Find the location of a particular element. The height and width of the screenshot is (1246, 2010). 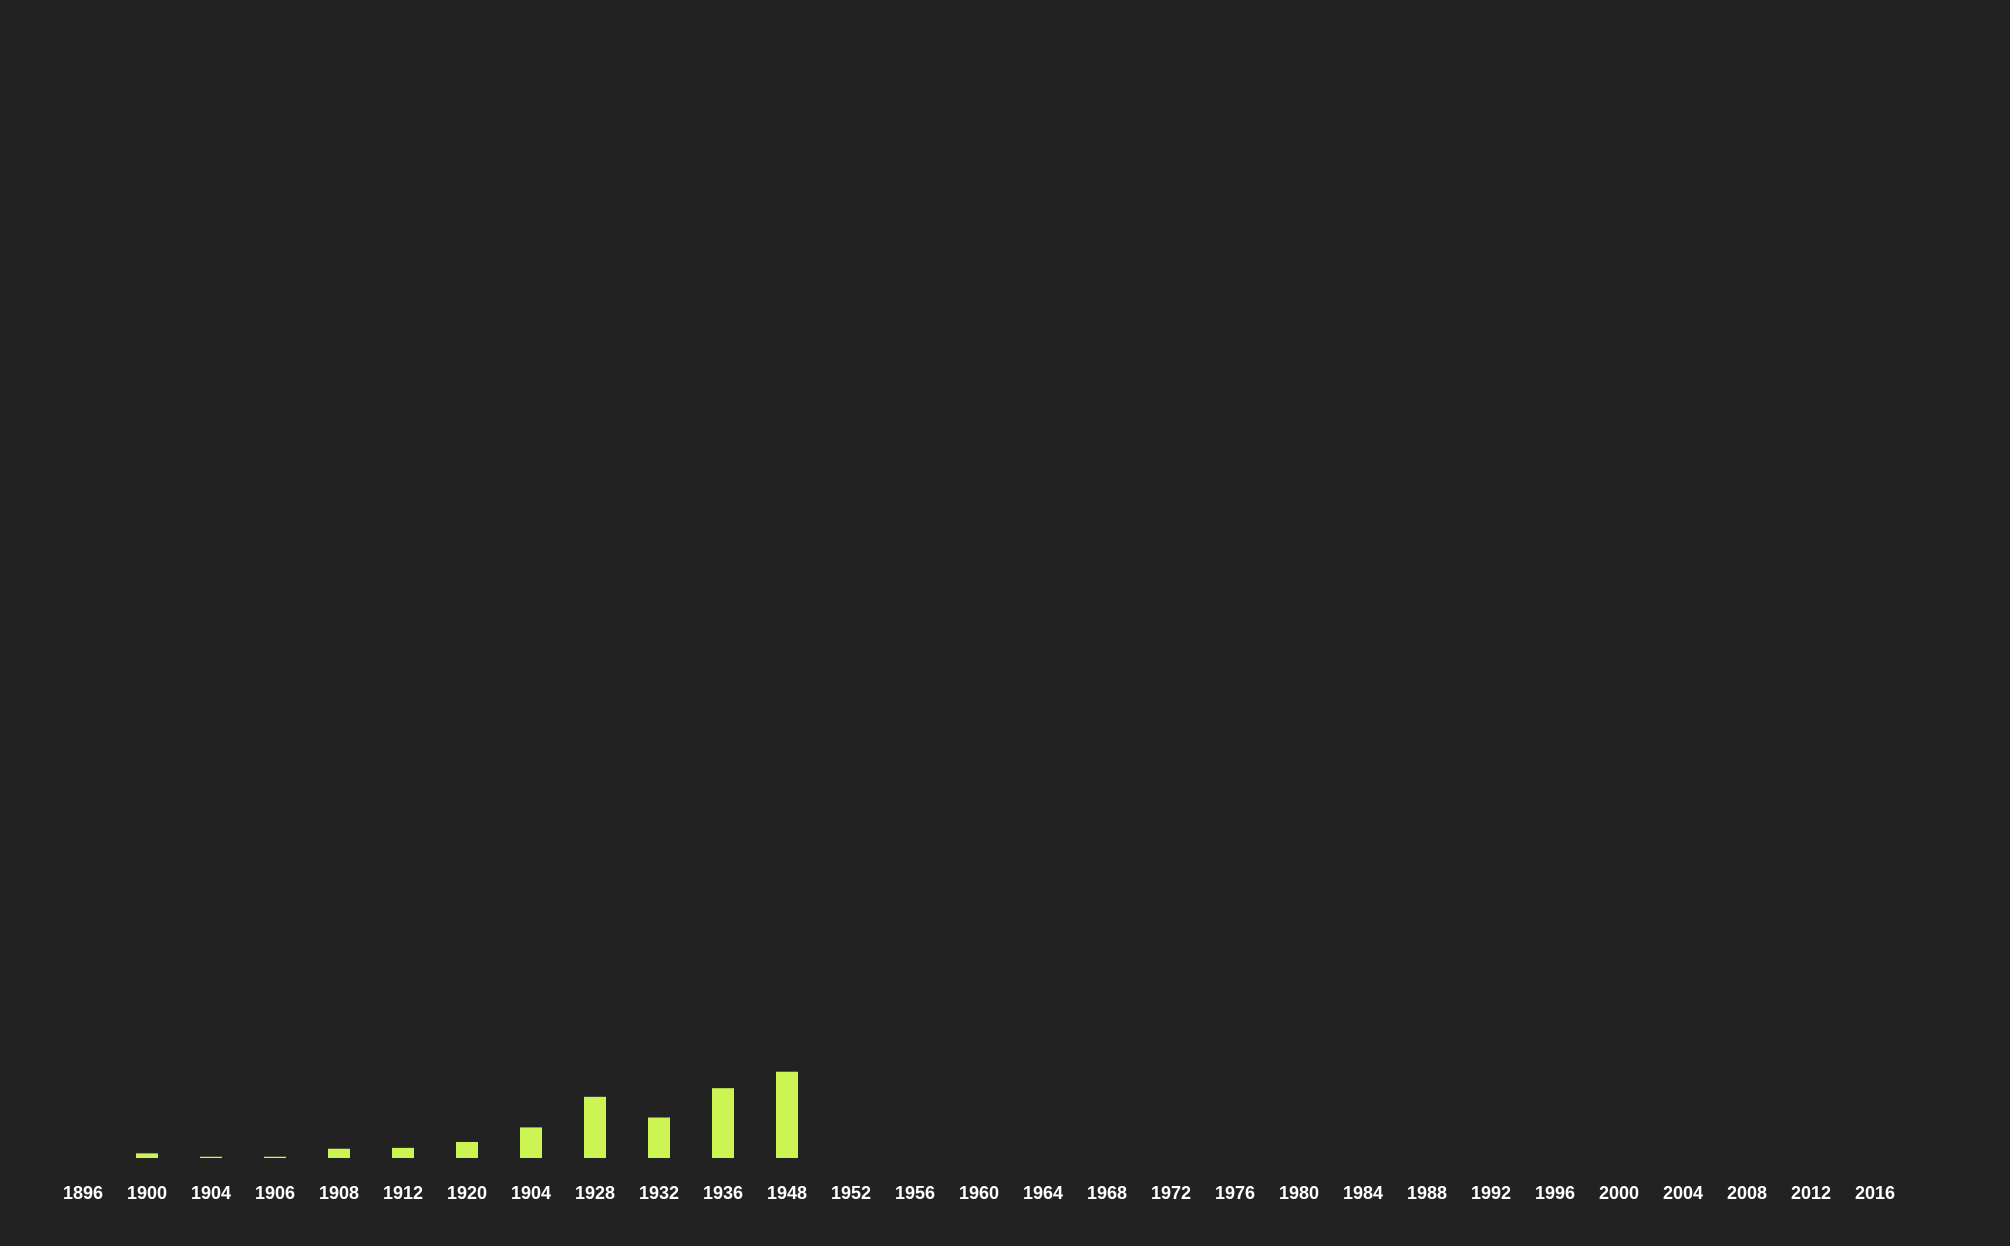

x-tick-label: 1936 is located at coordinates (723, 1193).